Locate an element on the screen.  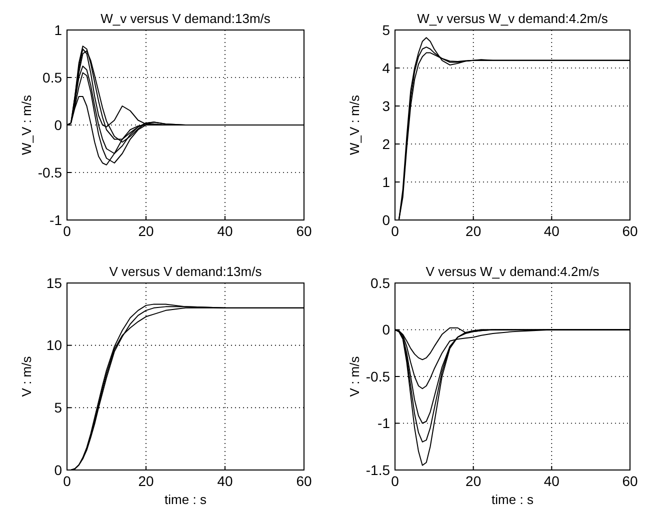
y-tick-label: -1.5 is located at coordinates (378, 470).